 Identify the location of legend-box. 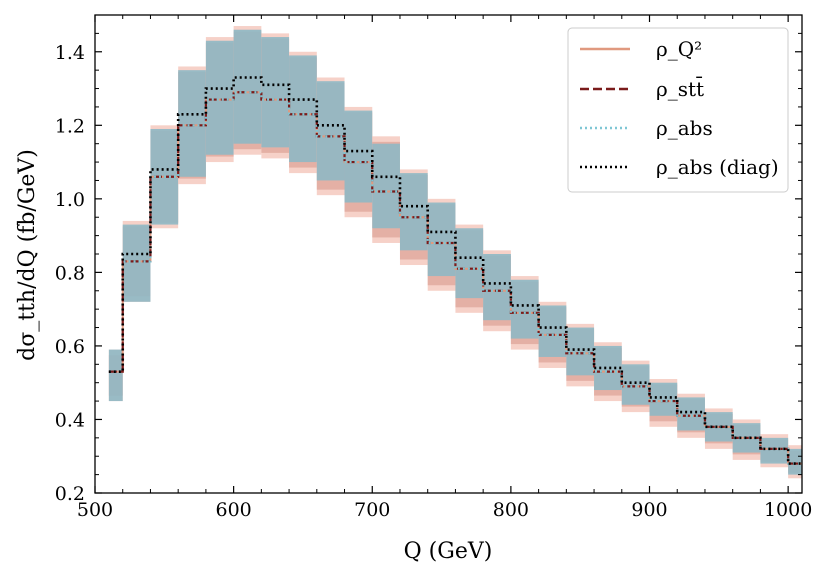
(678, 110).